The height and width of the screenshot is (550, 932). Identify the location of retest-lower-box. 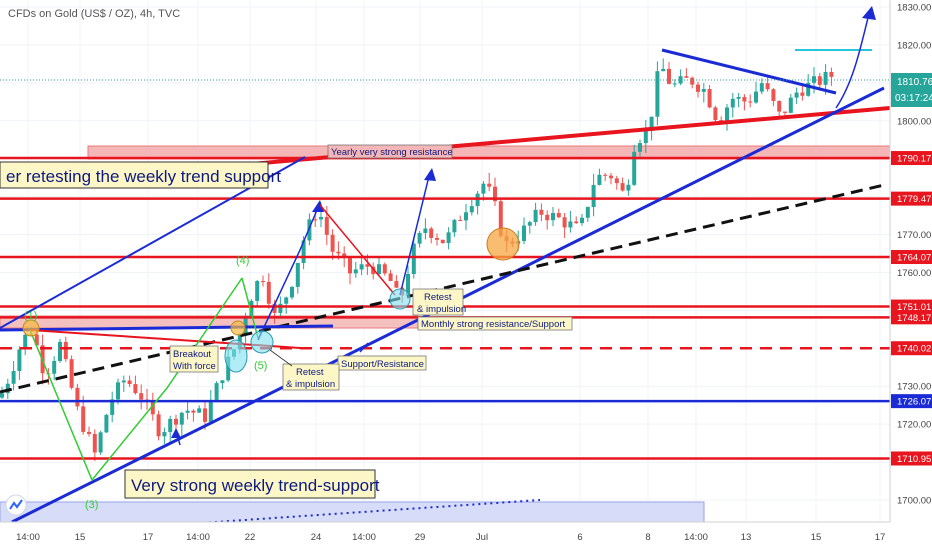
(311, 377).